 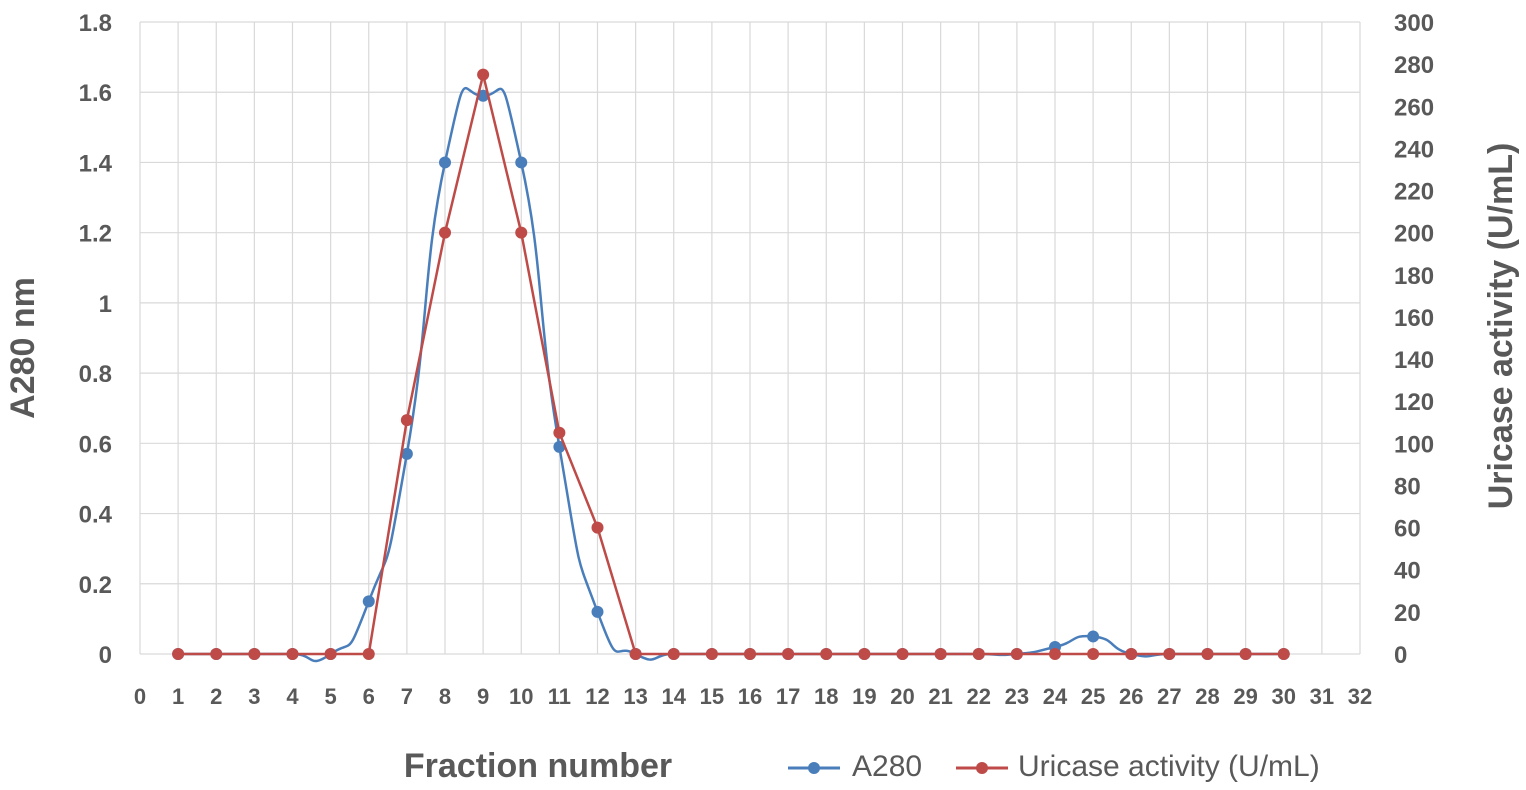 I want to click on x-tick-label: 32, so click(x=1360, y=696).